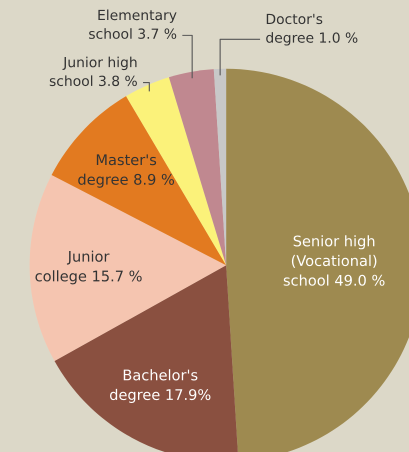 The width and height of the screenshot is (409, 452). Describe the element at coordinates (126, 171) in the screenshot. I see `slice-label: Master's degree 8.9 %` at that location.